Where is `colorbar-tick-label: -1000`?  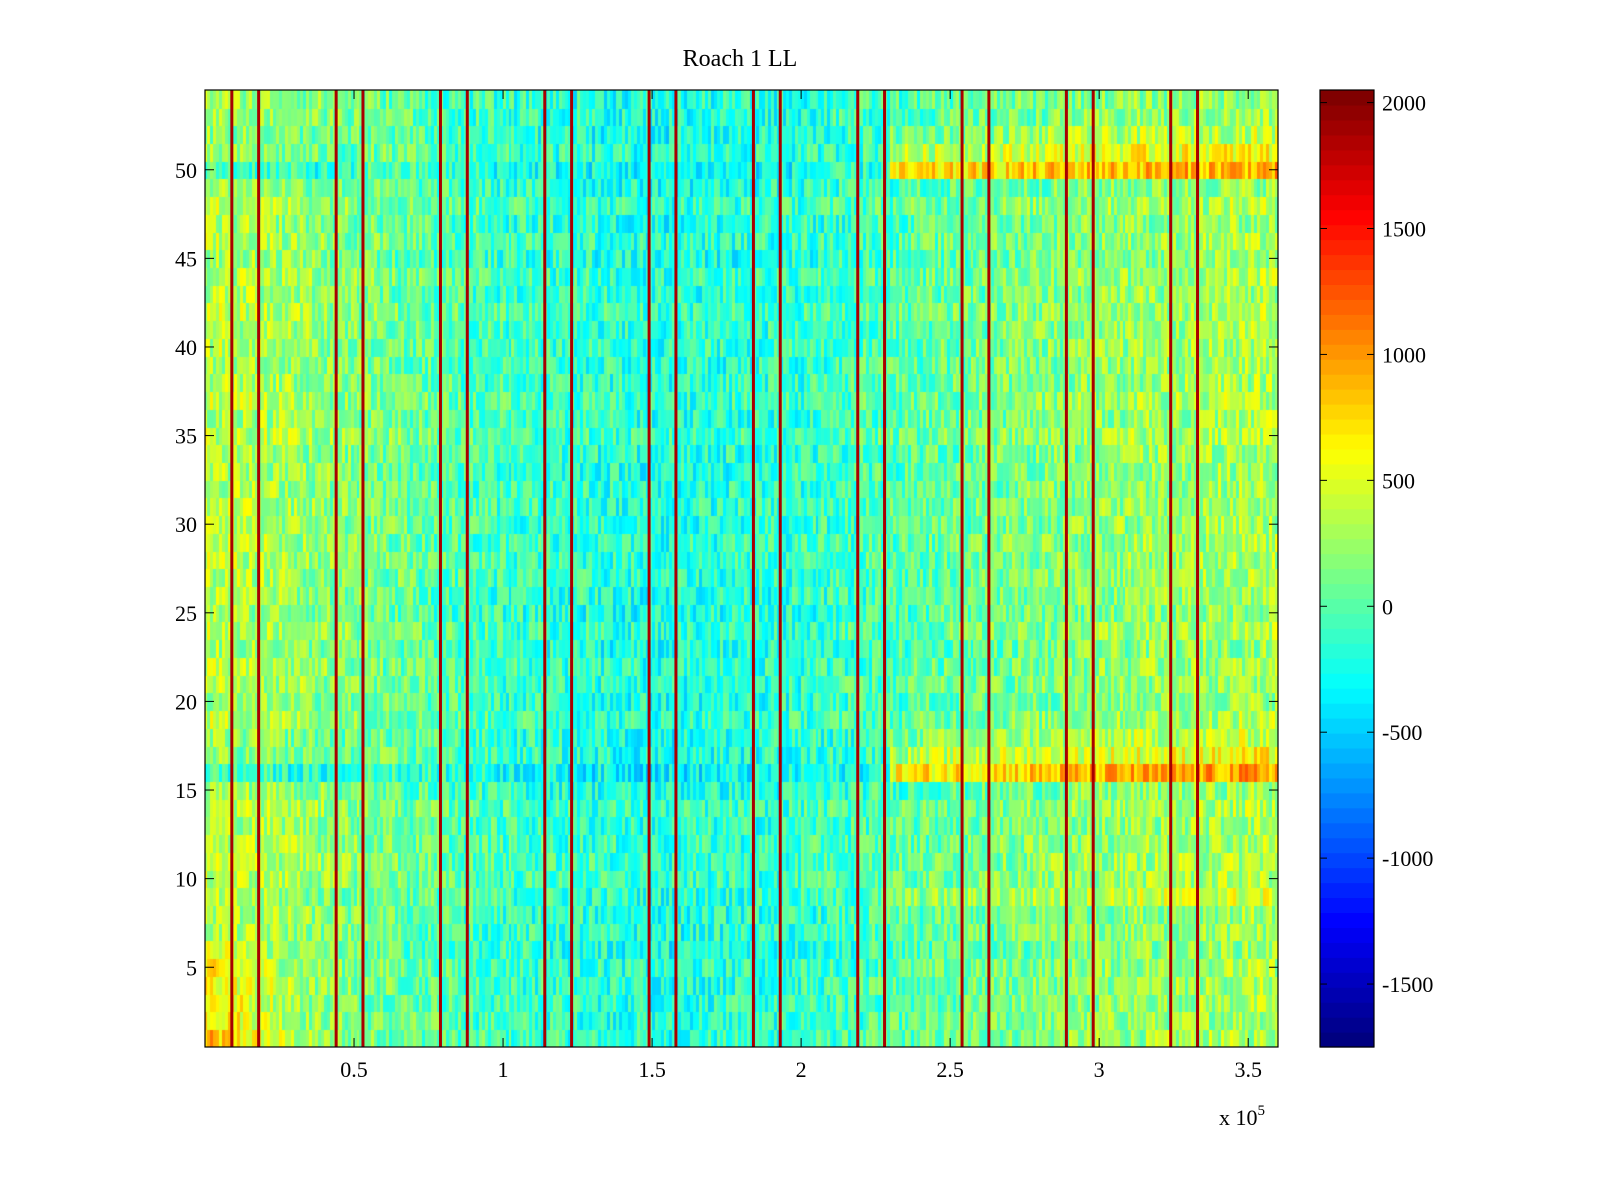
colorbar-tick-label: -1000 is located at coordinates (1407, 858).